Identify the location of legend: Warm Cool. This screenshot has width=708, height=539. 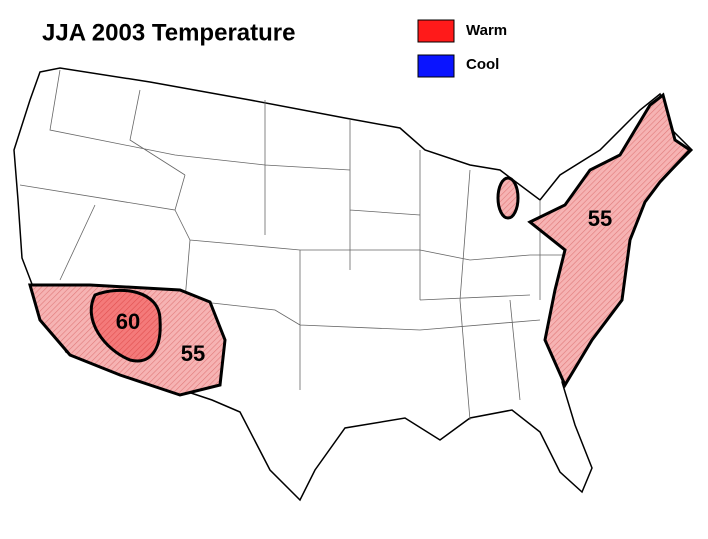
(462, 48).